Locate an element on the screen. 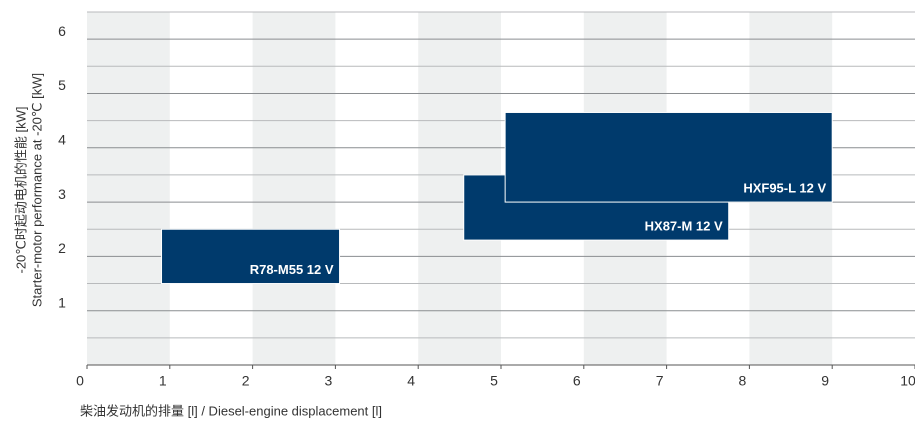 This screenshot has width=915, height=423. y-tick-label: 6 is located at coordinates (62, 31).